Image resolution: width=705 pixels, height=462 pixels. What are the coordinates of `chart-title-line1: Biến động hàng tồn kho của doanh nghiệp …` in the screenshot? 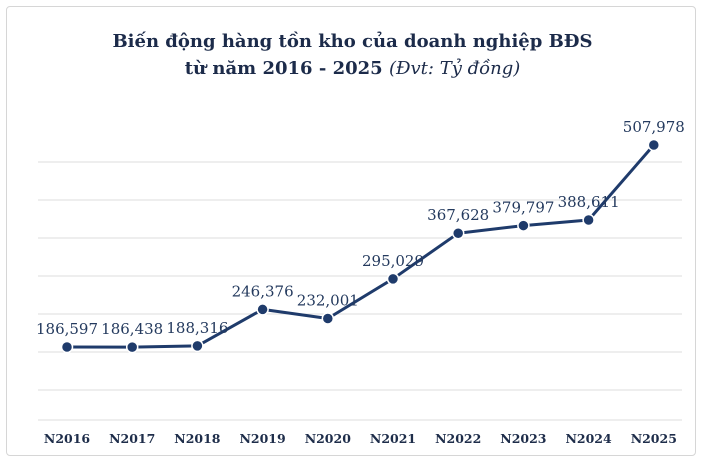 It's located at (352, 41).